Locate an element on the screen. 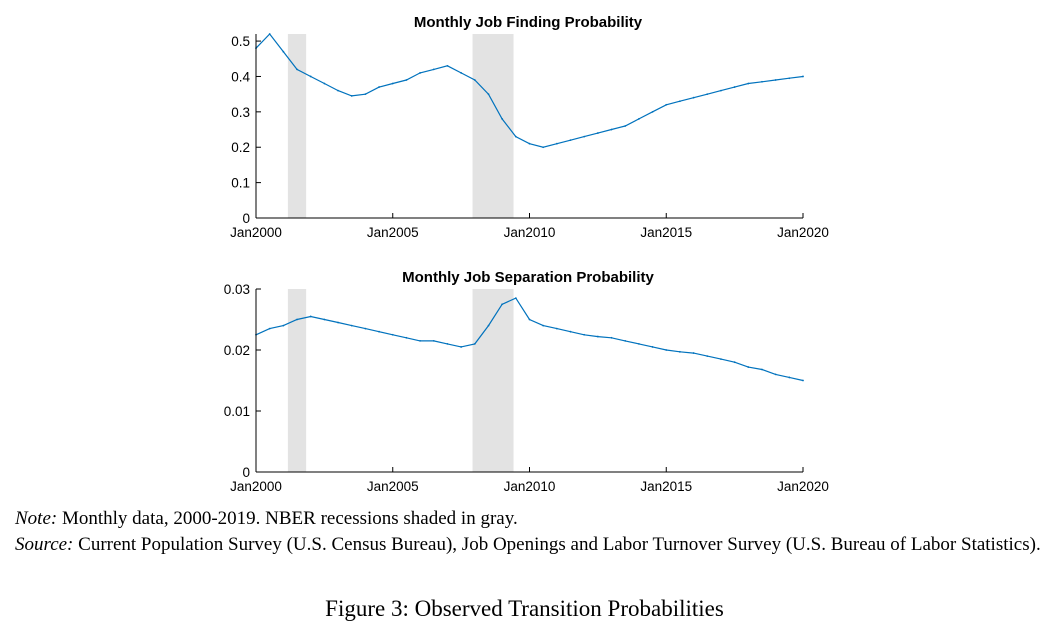  x-tick-label: Jan2005 is located at coordinates (393, 232).